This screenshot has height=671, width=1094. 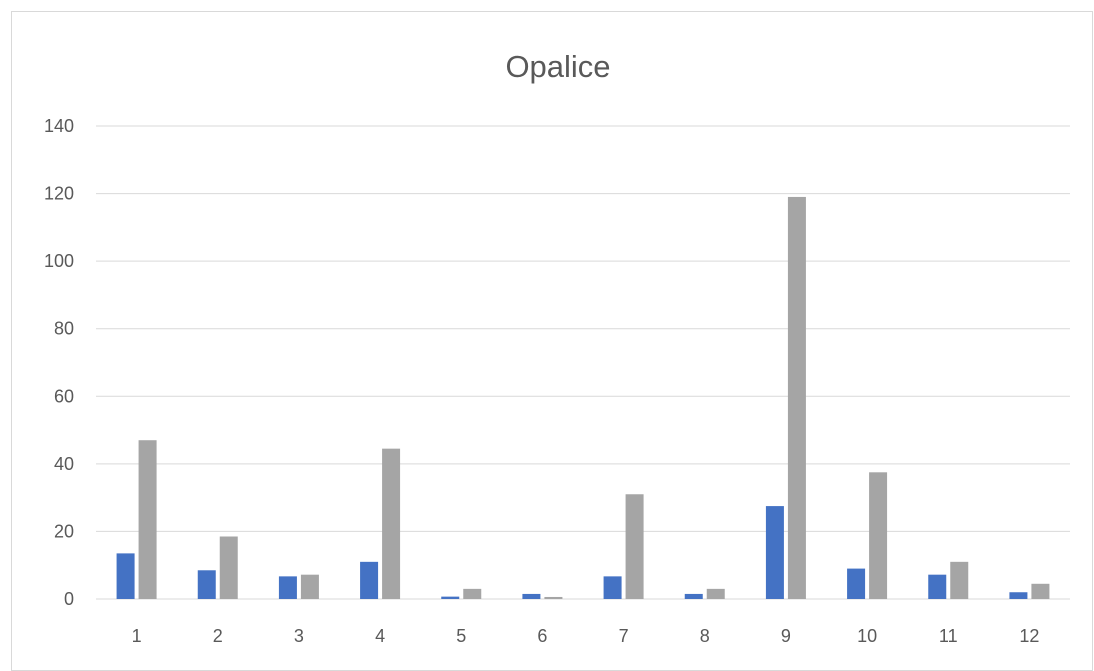 What do you see at coordinates (461, 636) in the screenshot?
I see `x-tick-label: 5` at bounding box center [461, 636].